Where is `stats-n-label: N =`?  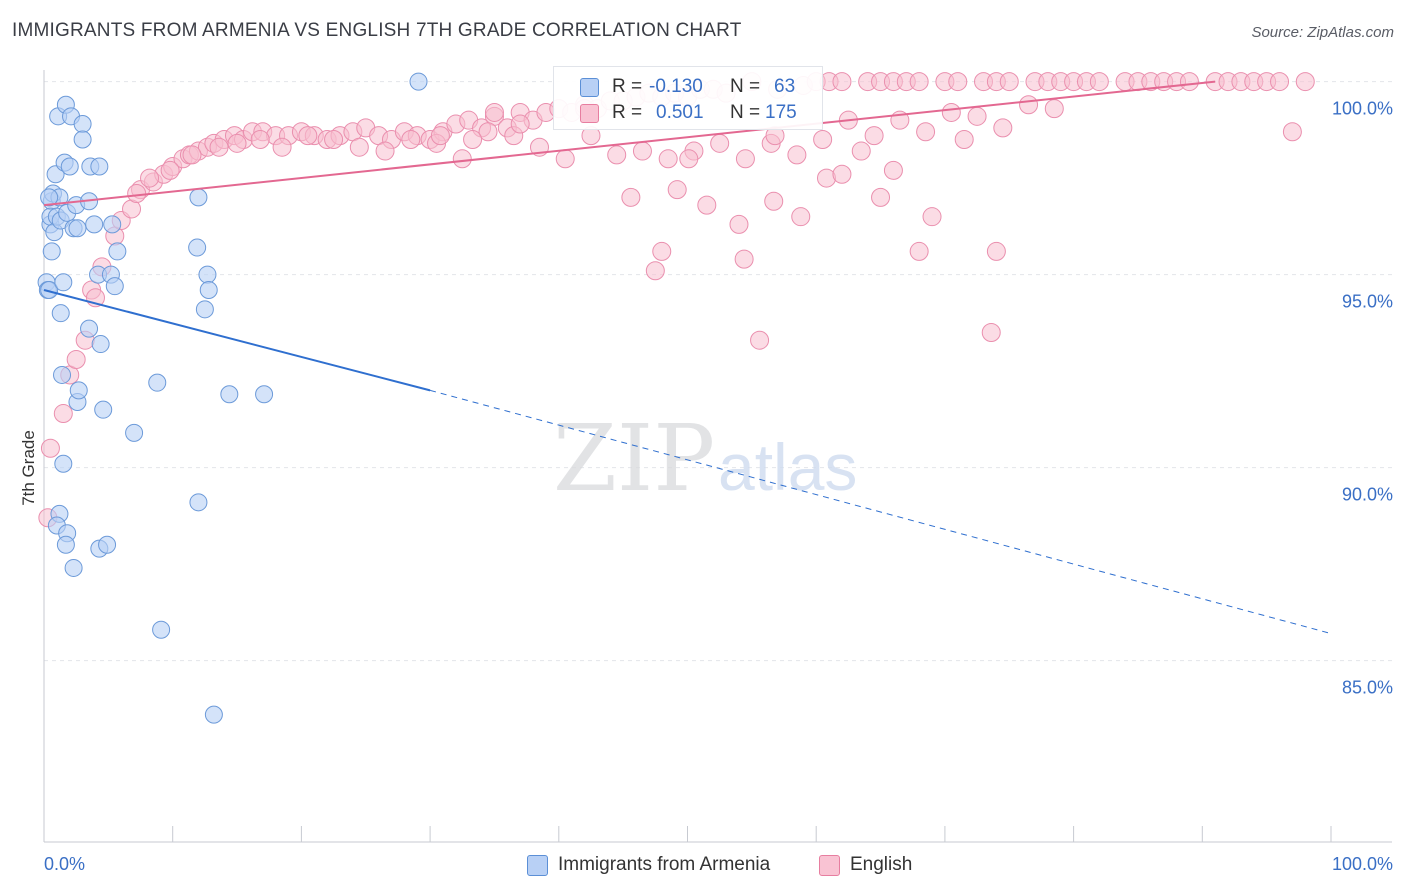 stats-n-label: N = is located at coordinates (745, 86).